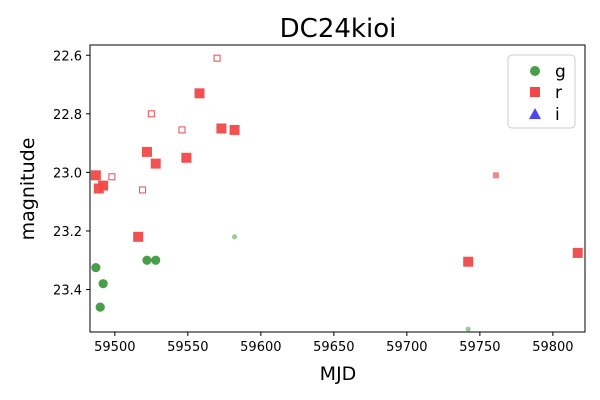  What do you see at coordinates (406, 347) in the screenshot?
I see `x-tick-label: 59700` at bounding box center [406, 347].